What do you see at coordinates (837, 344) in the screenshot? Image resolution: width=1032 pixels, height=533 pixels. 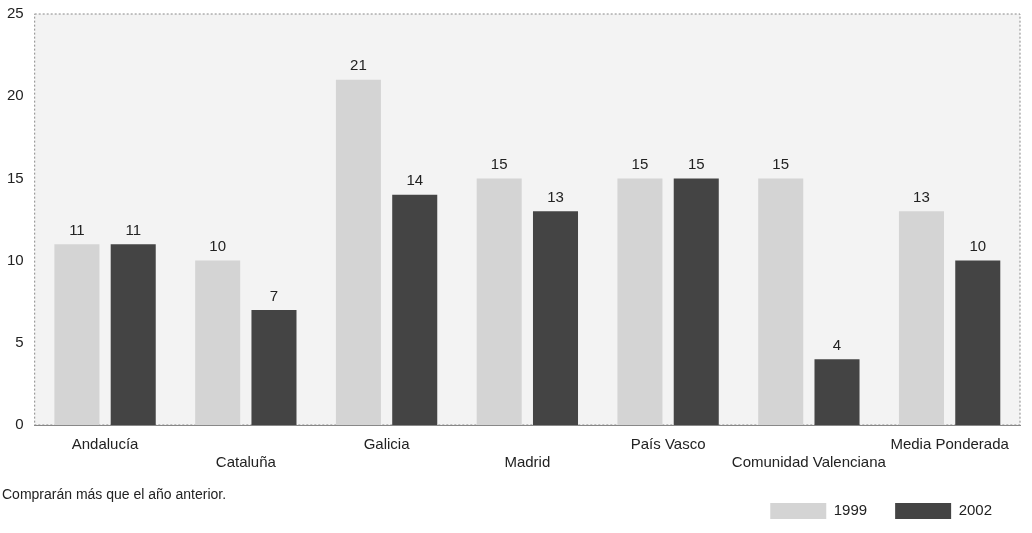 I see `data-label: 4` at bounding box center [837, 344].